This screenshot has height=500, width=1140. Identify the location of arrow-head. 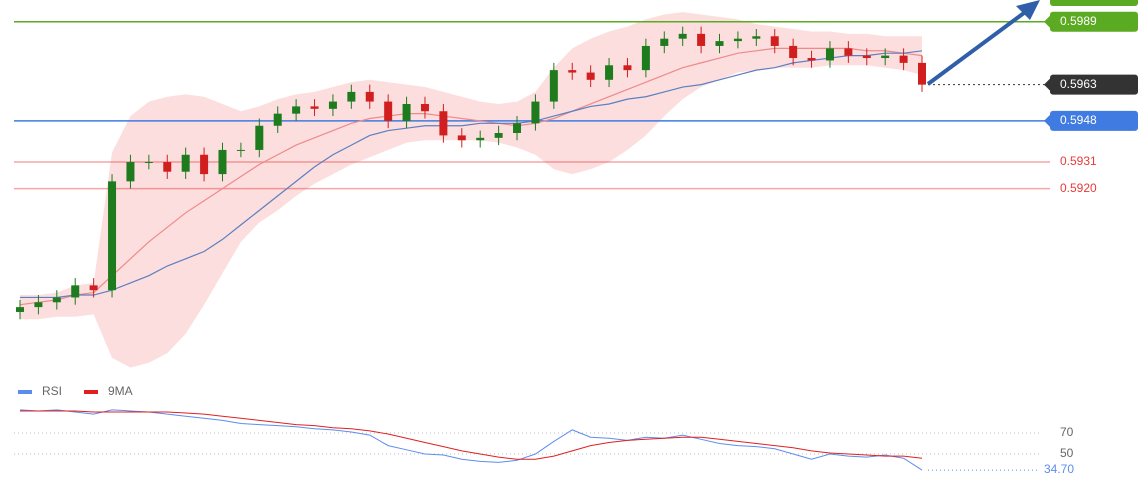
(1028, 10).